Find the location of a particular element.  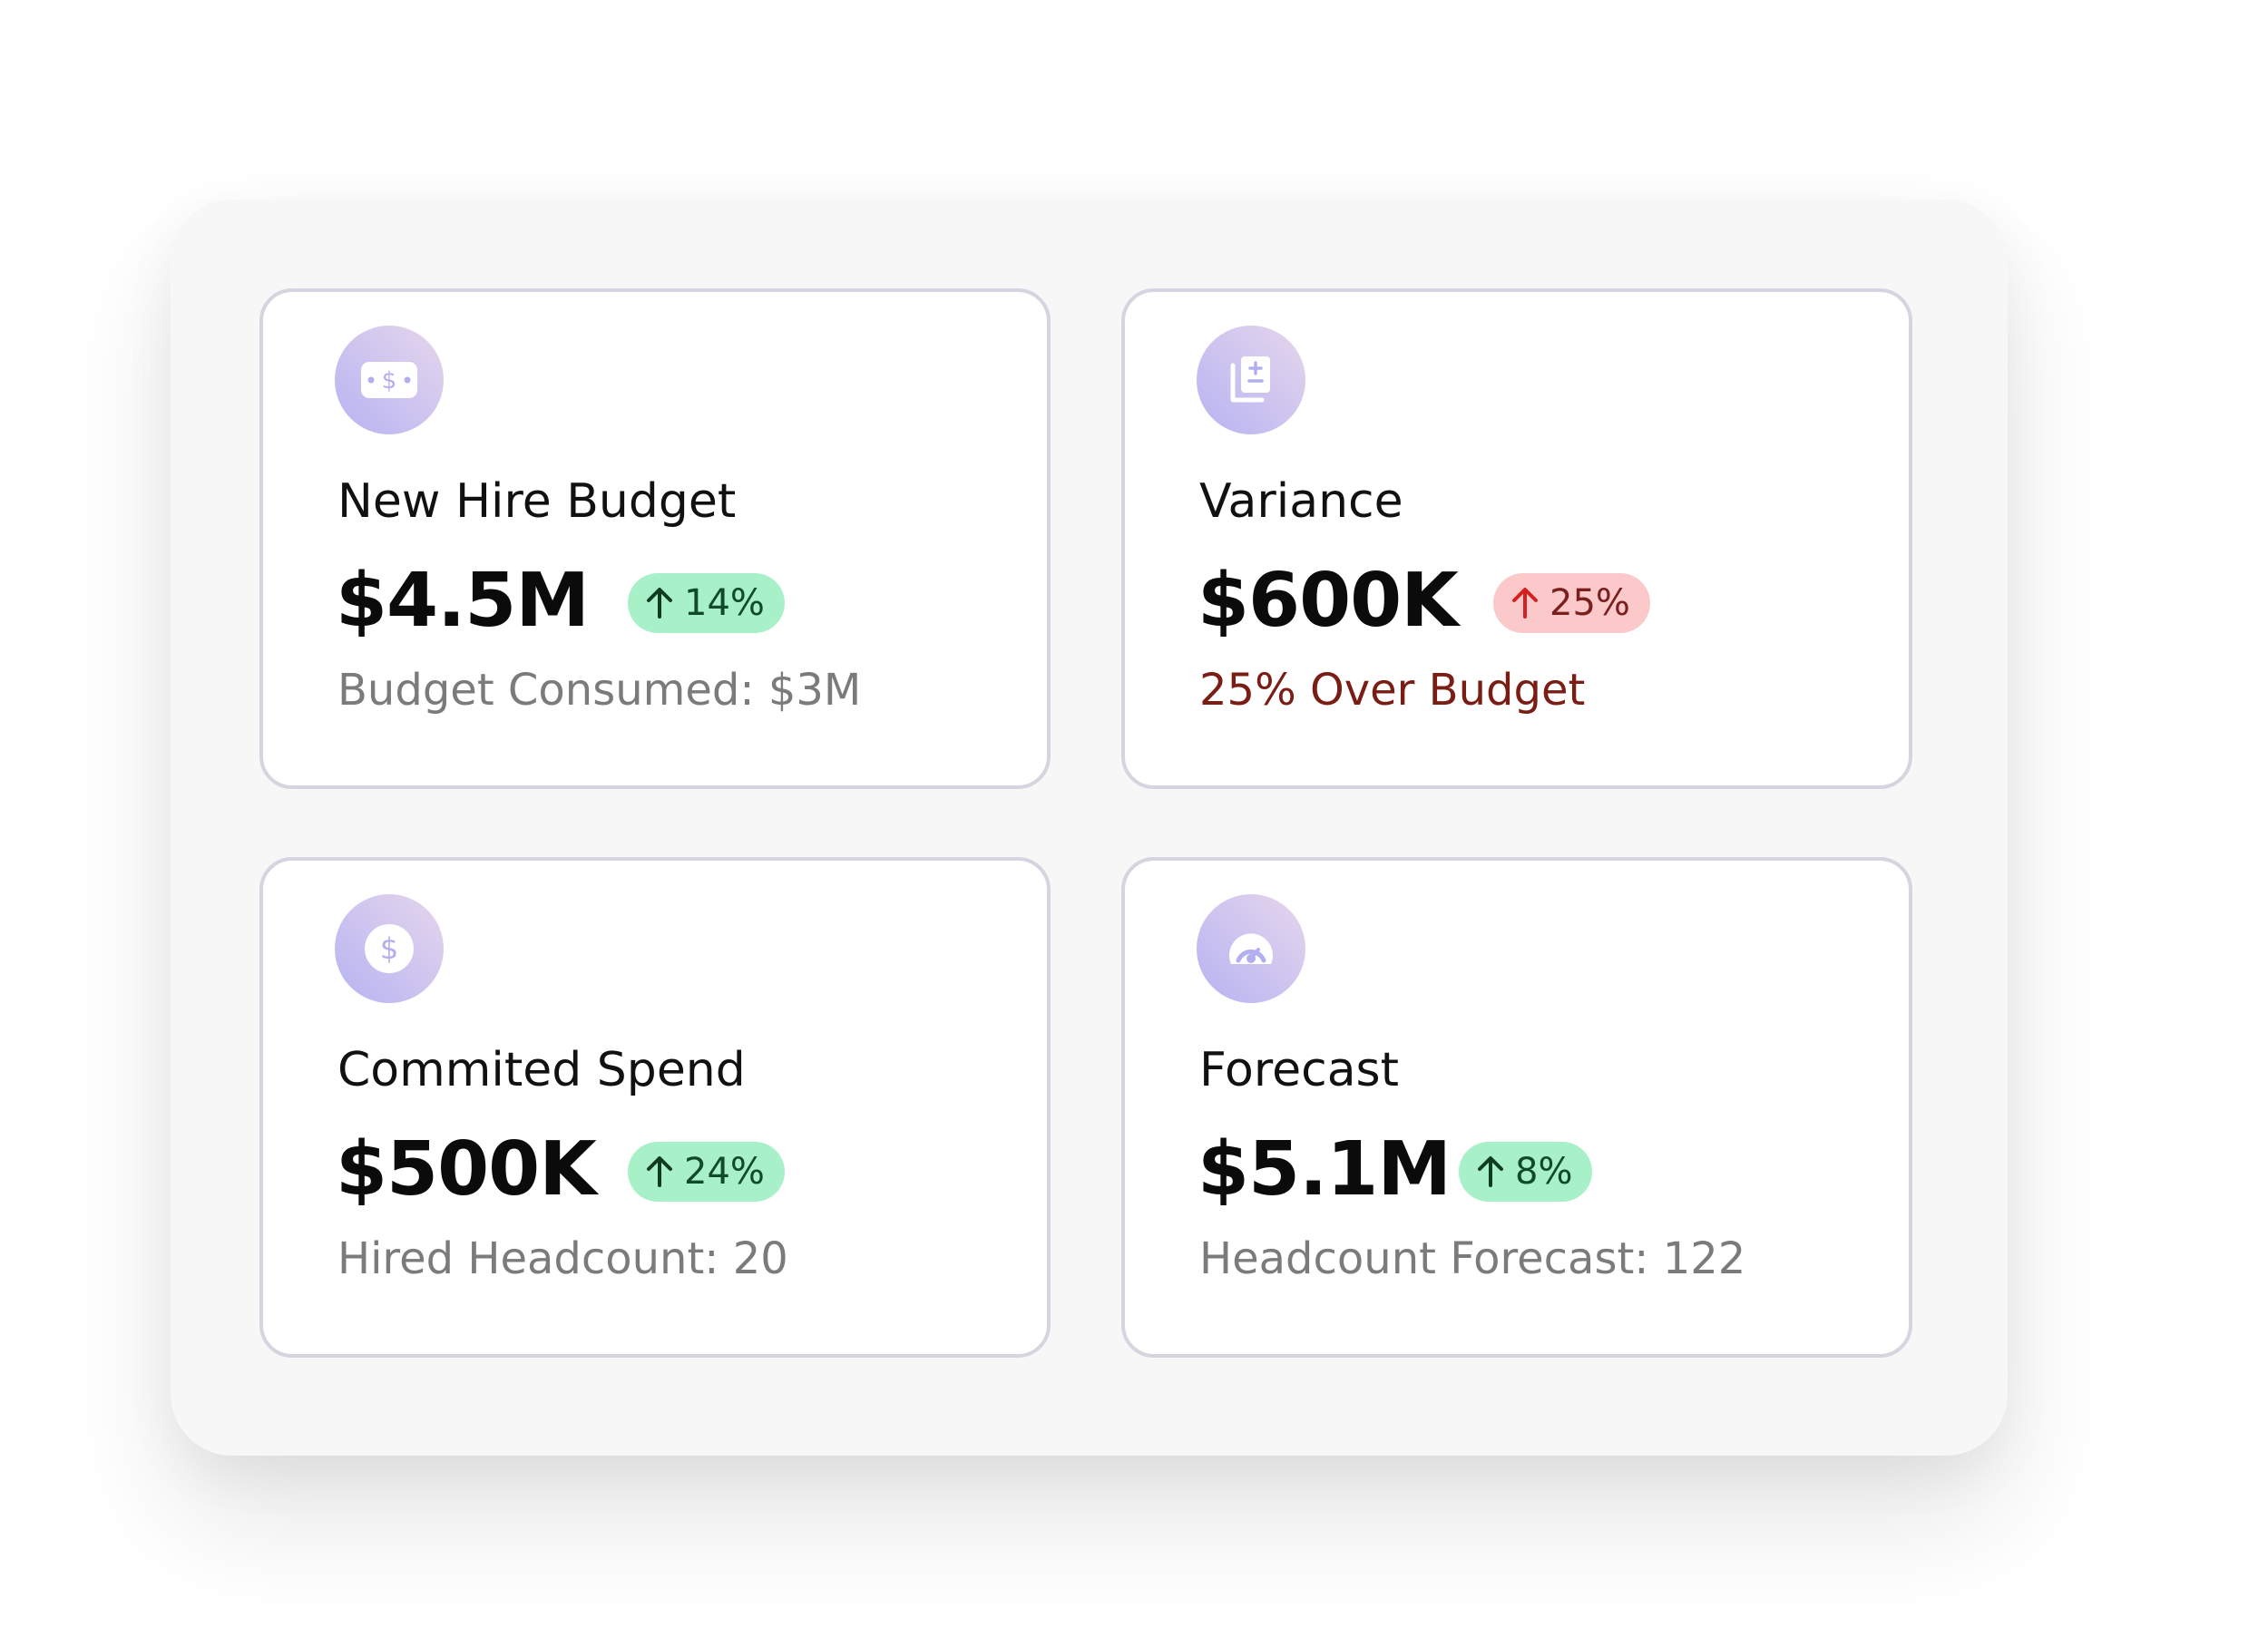

gauge-icon is located at coordinates (1251, 948).